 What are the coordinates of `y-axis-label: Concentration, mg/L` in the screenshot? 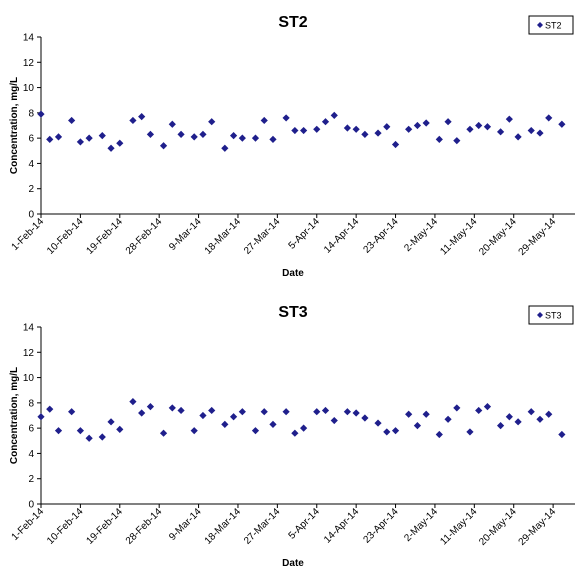 It's located at (14, 125).